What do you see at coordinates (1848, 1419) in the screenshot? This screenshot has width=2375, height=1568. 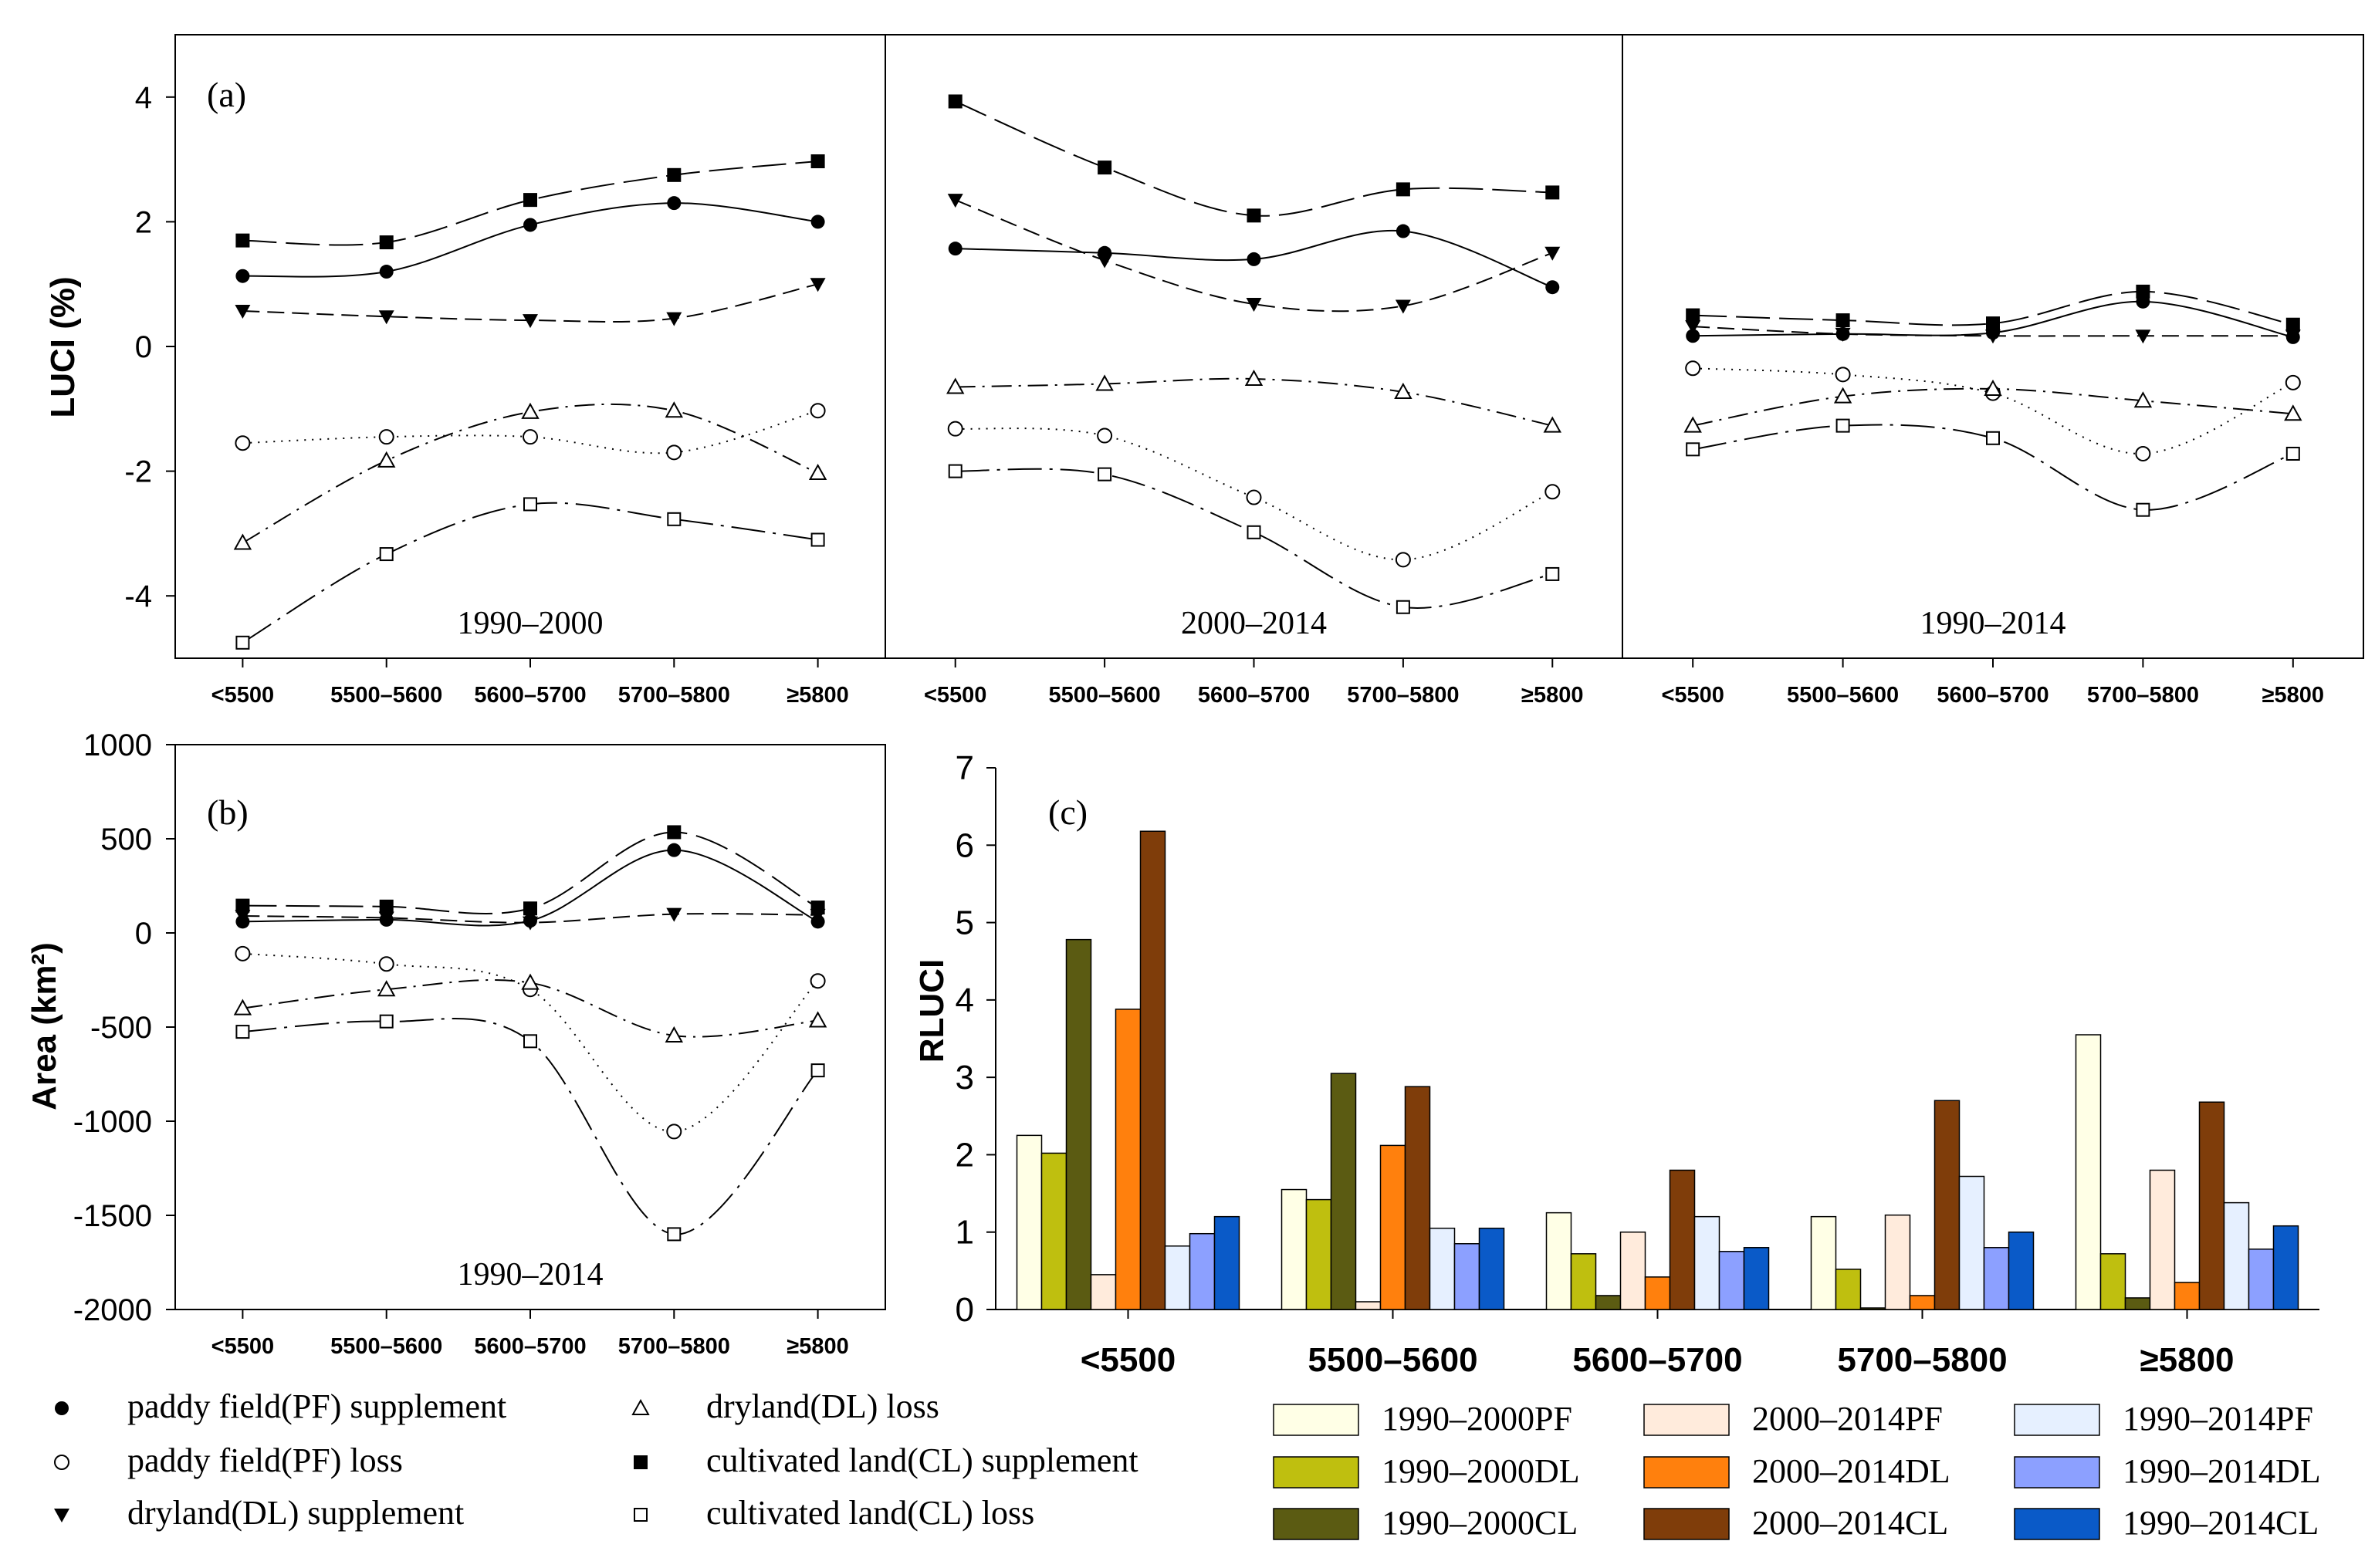 I see `legend-label: 2000–2014PF` at bounding box center [1848, 1419].